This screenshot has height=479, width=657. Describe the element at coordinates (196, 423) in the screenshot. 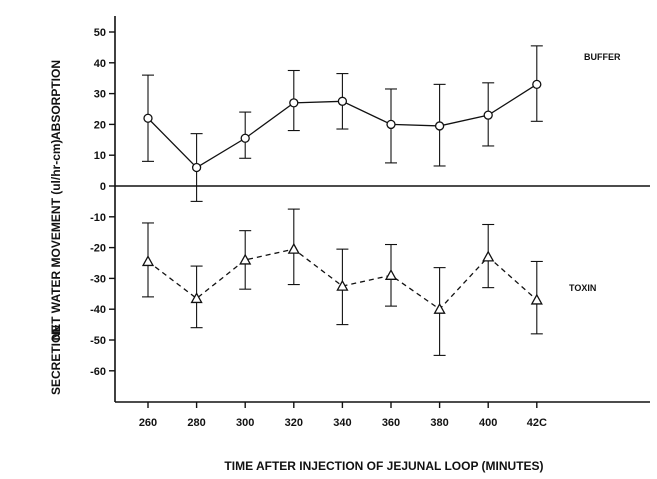

I see `x-tick-label: 280` at that location.